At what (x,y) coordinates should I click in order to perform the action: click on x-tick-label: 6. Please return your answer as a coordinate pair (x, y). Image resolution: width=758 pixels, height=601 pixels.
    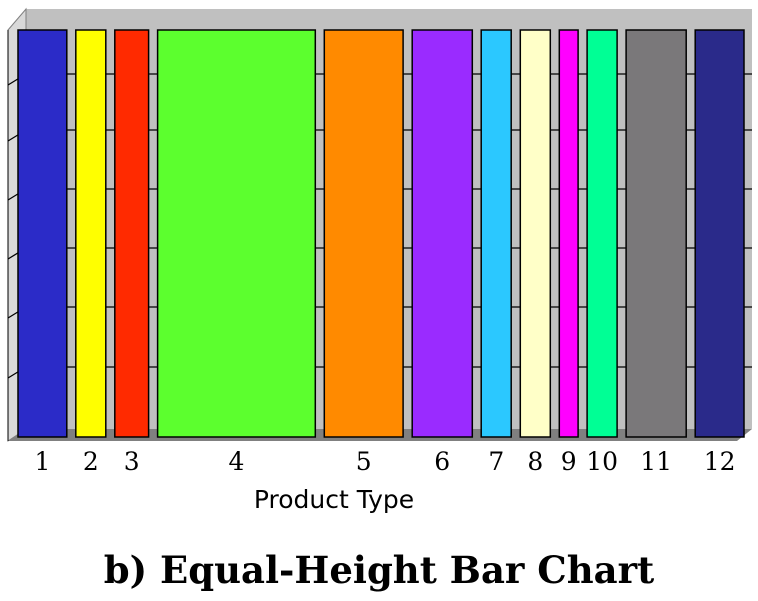
    Looking at the image, I should click on (442, 461).